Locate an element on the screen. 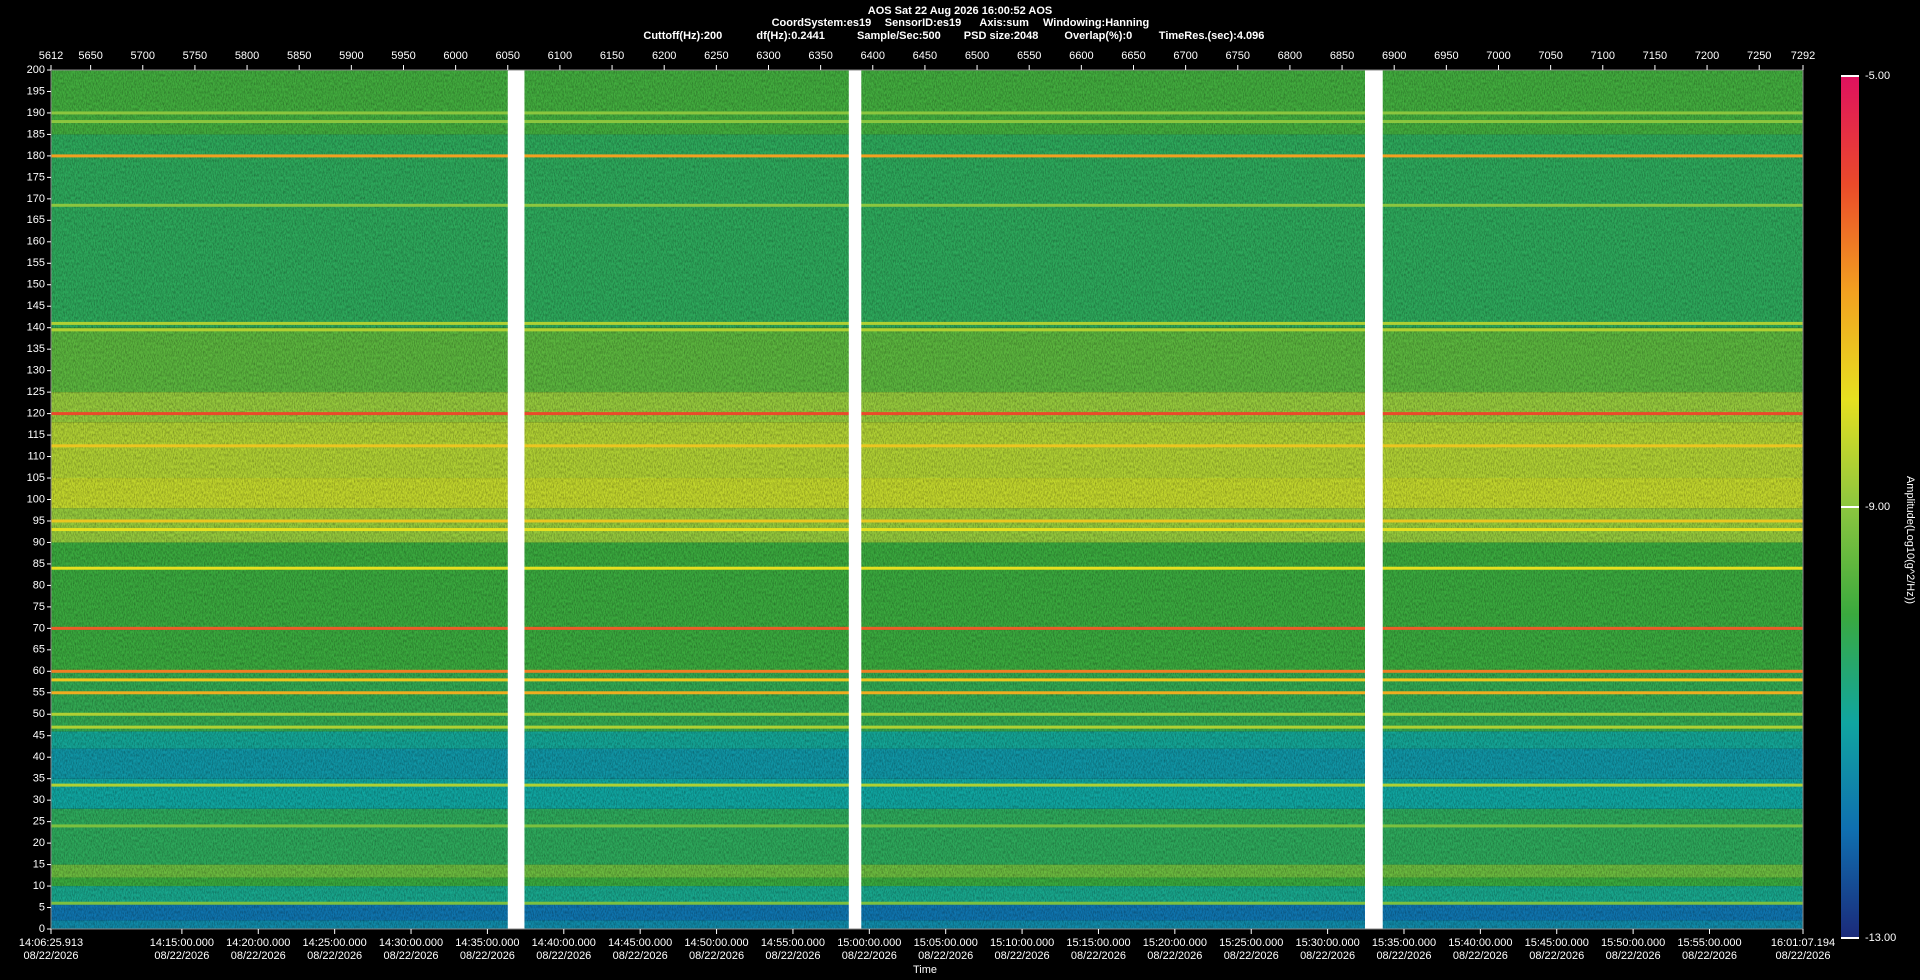  x-tick-label: 6850 is located at coordinates (1342, 56).